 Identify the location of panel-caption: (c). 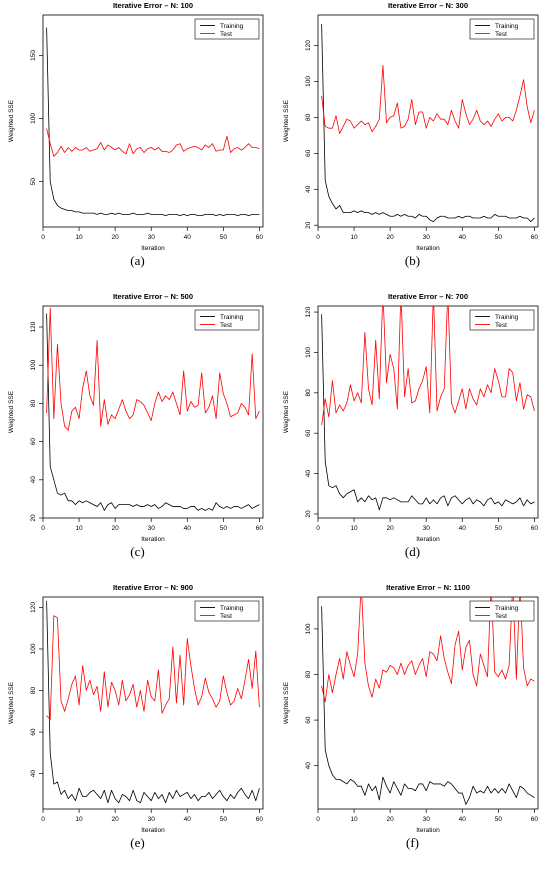
(137, 551).